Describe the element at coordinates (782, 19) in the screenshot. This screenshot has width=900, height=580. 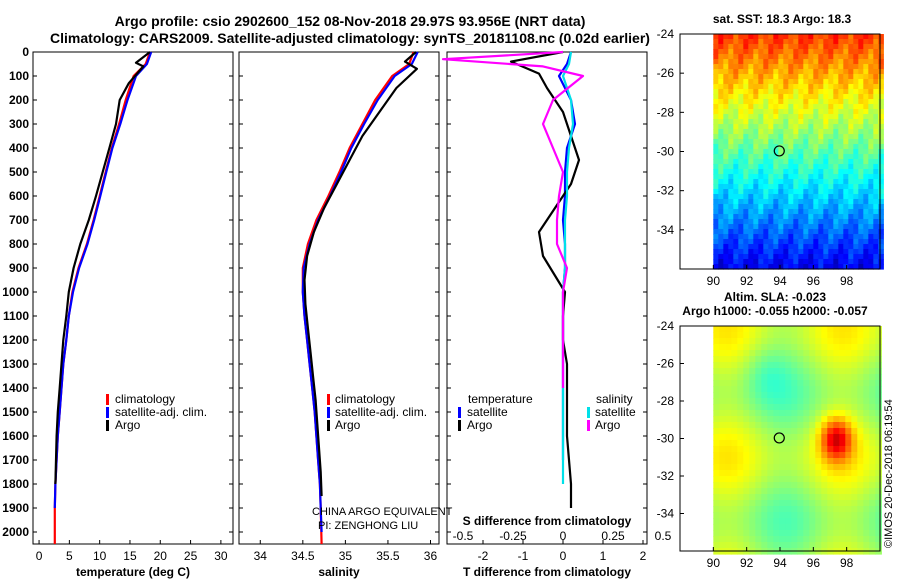
I see `sst-map-title: sat. SST: 18.3 Argo: 18.3` at that location.